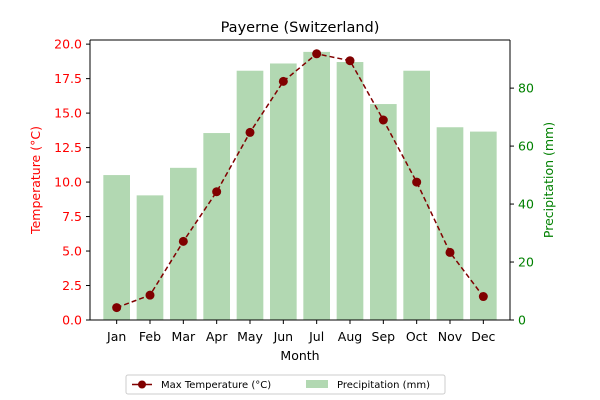  Describe the element at coordinates (383, 120) in the screenshot. I see `temperature-point-sep` at that location.